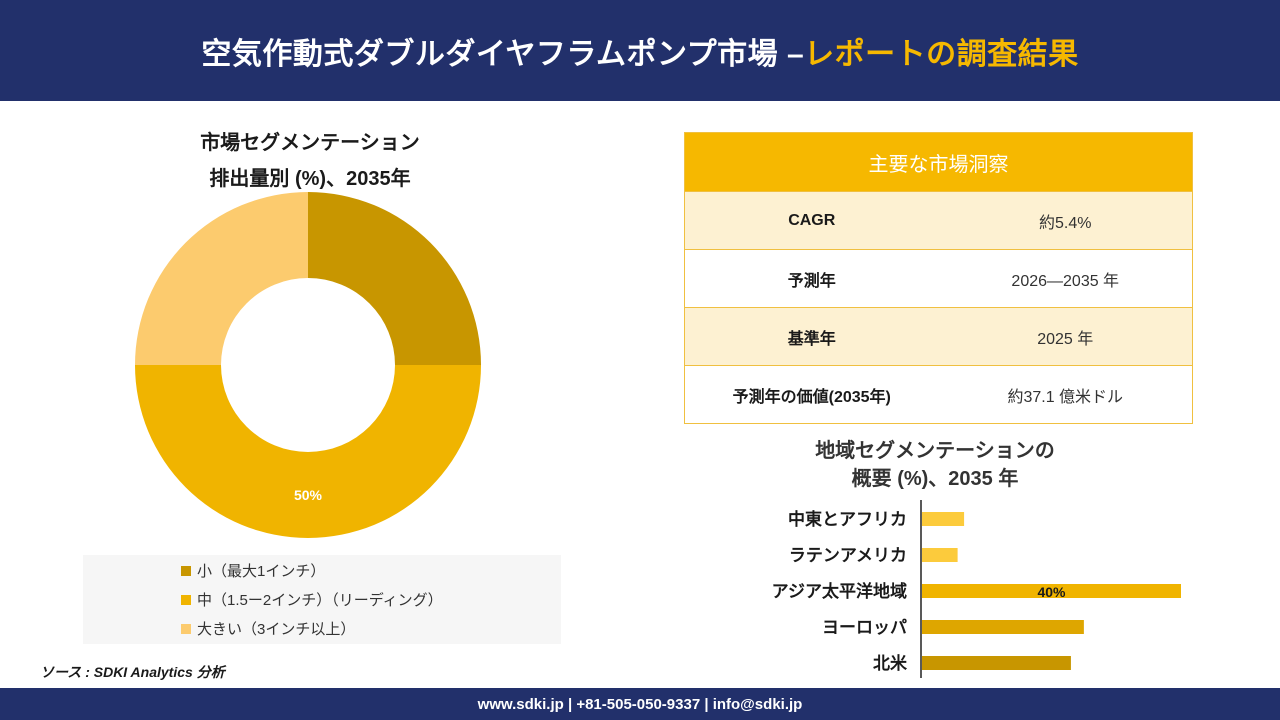 The image size is (1280, 720). I want to click on table-key: 基準年, so click(811, 339).